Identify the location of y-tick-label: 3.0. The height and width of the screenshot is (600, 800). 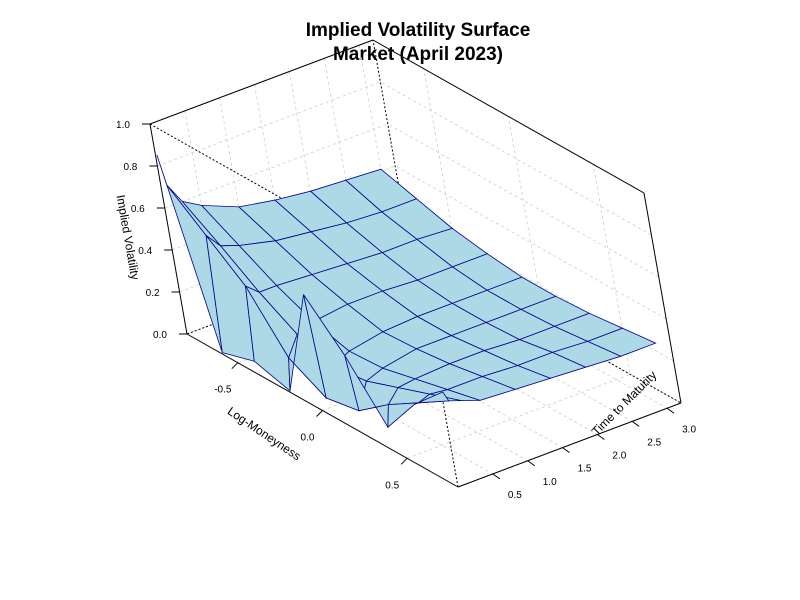
(689, 429).